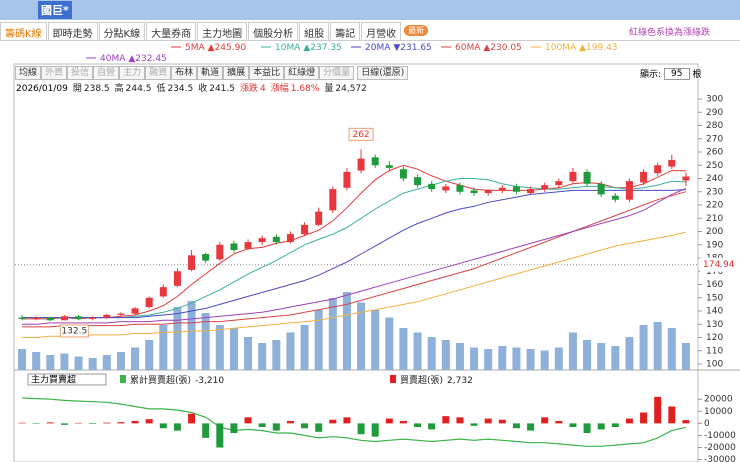 This screenshot has width=740, height=462. Describe the element at coordinates (80, 73) in the screenshot. I see `tool-button: 投信` at that location.